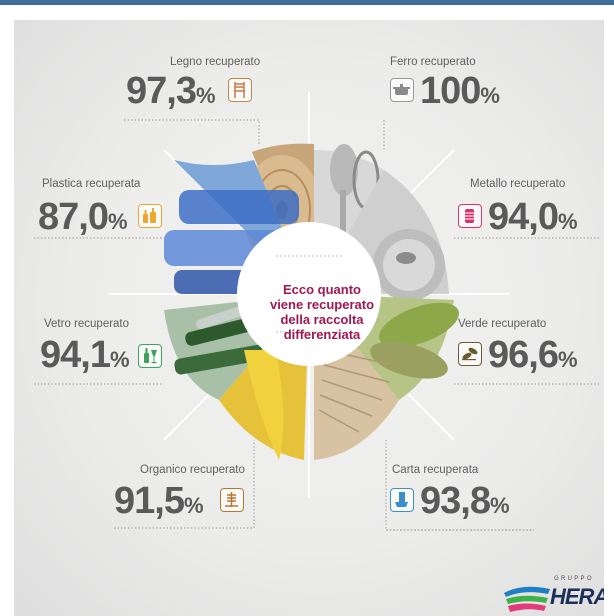 This screenshot has height=616, width=614. Describe the element at coordinates (91, 184) in the screenshot. I see `label-plastica: Plastica recuperata` at that location.